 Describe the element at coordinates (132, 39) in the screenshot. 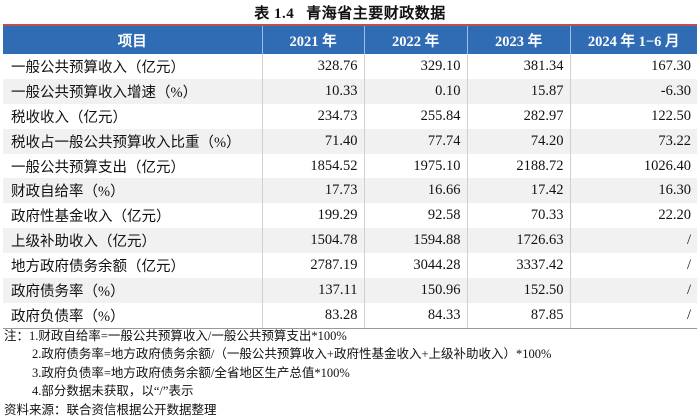

I see `column-header: 项目` at that location.